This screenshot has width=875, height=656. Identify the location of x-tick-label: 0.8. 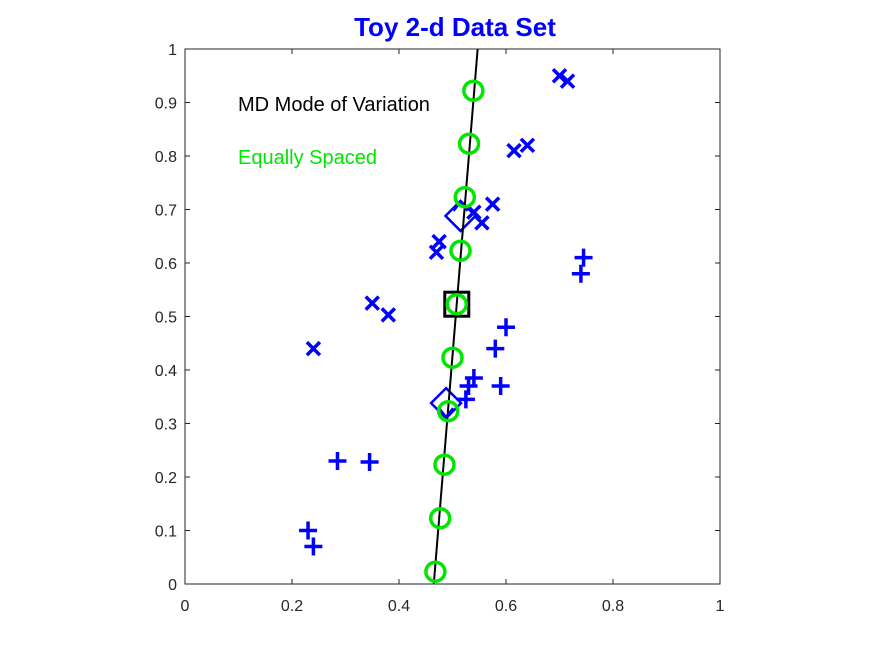
(613, 606).